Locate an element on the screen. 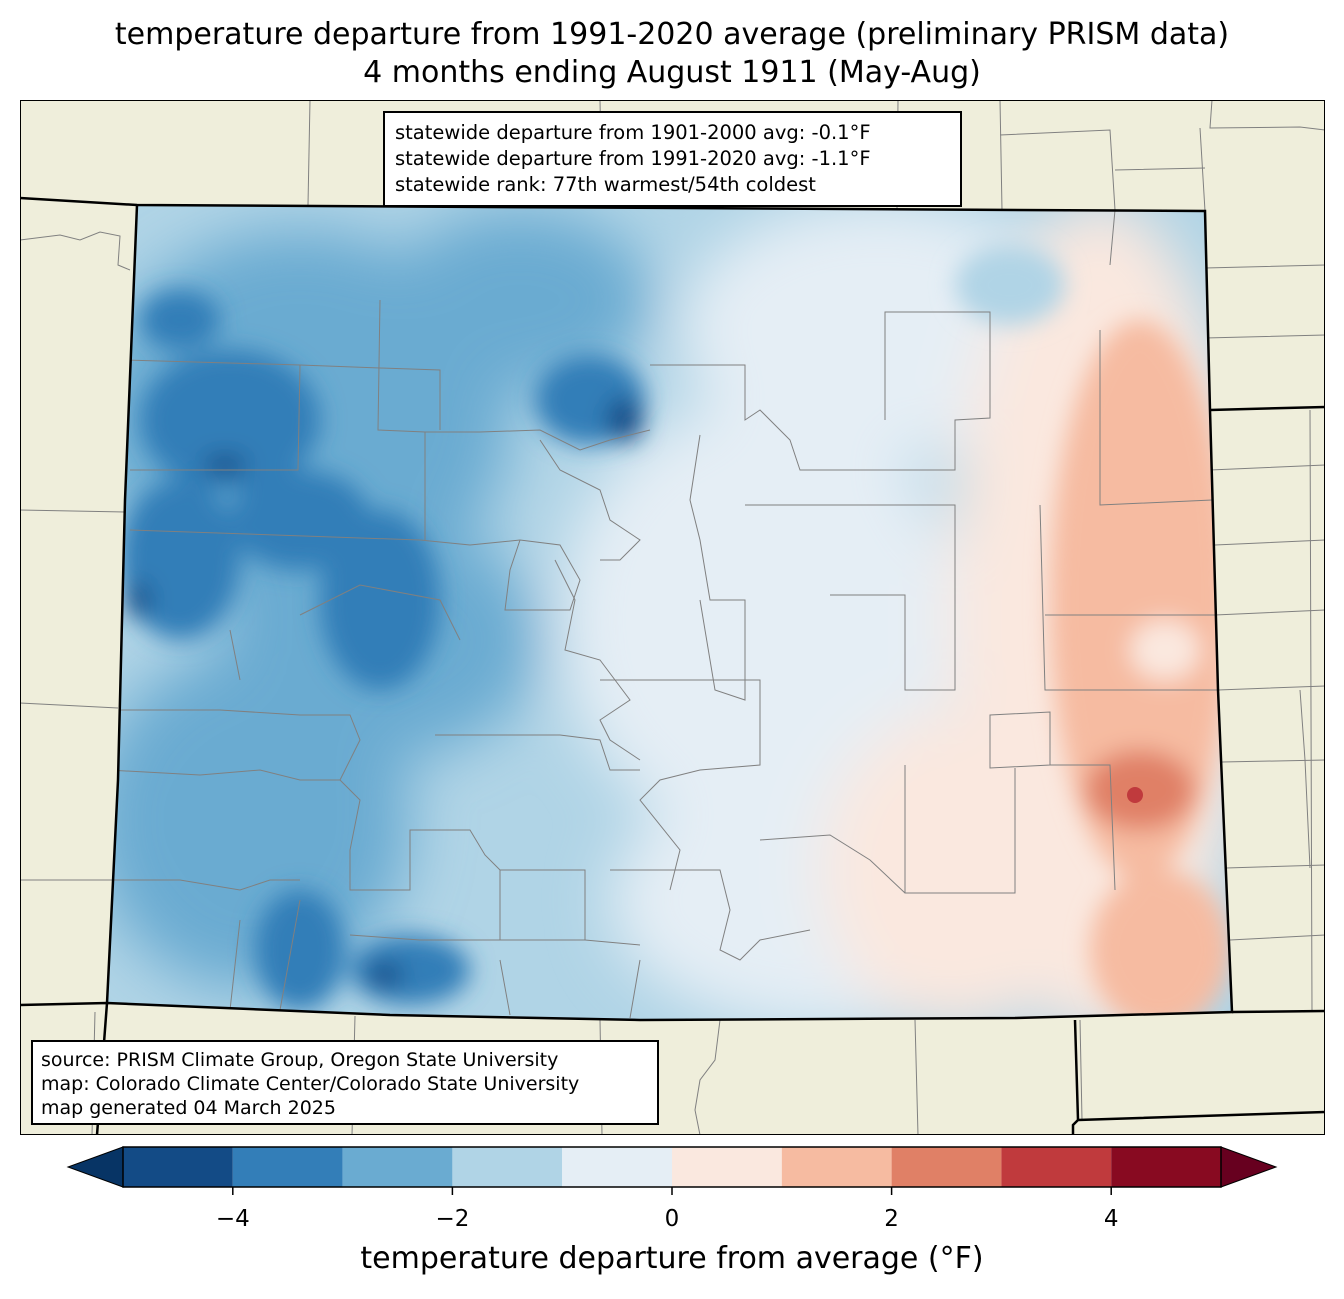 The image size is (1344, 1299). generated-date-line: map generated 04 March 2025 is located at coordinates (188, 1108).